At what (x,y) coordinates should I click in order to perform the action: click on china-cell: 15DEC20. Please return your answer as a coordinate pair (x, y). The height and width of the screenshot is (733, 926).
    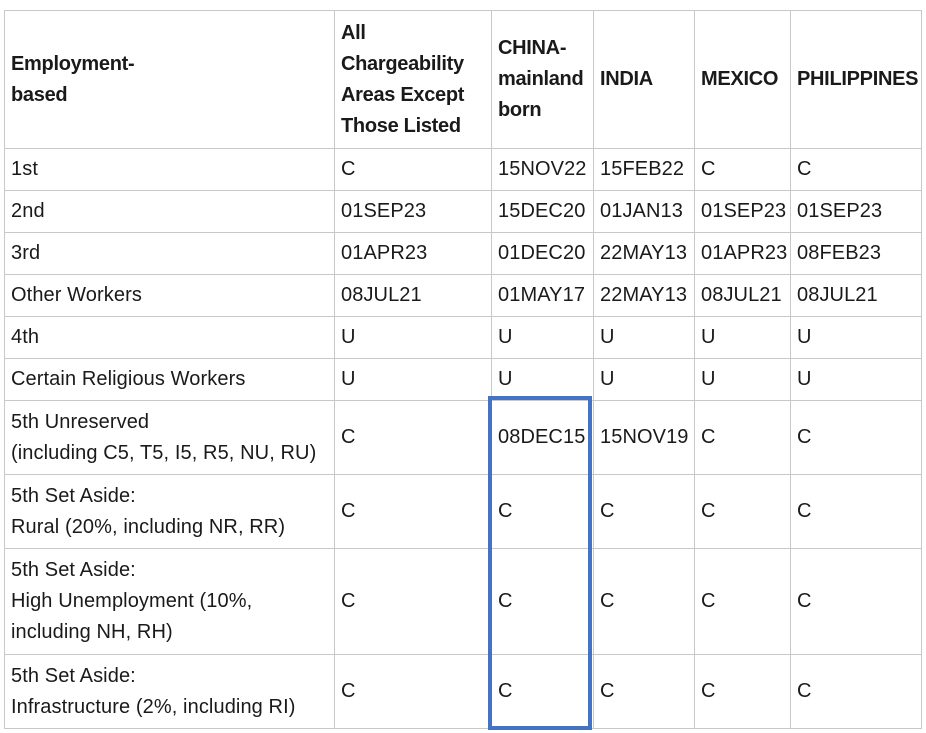
    Looking at the image, I should click on (542, 211).